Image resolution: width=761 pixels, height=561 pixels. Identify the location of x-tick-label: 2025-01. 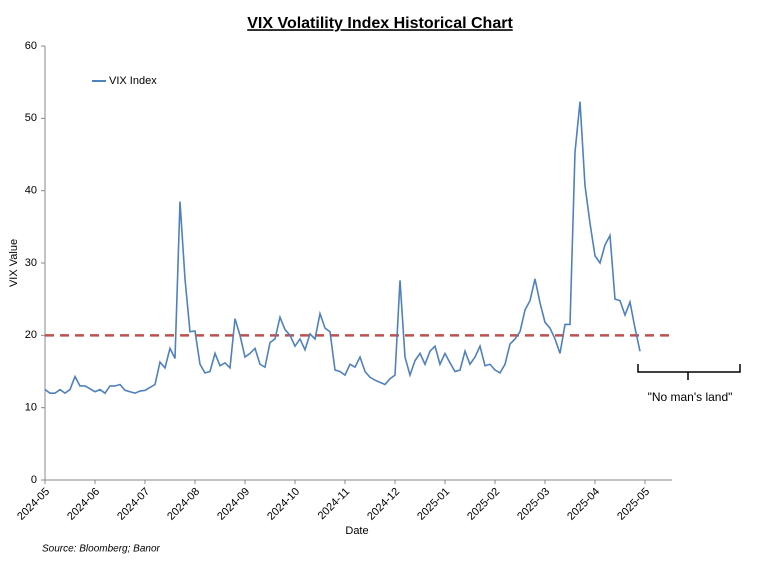
(433, 504).